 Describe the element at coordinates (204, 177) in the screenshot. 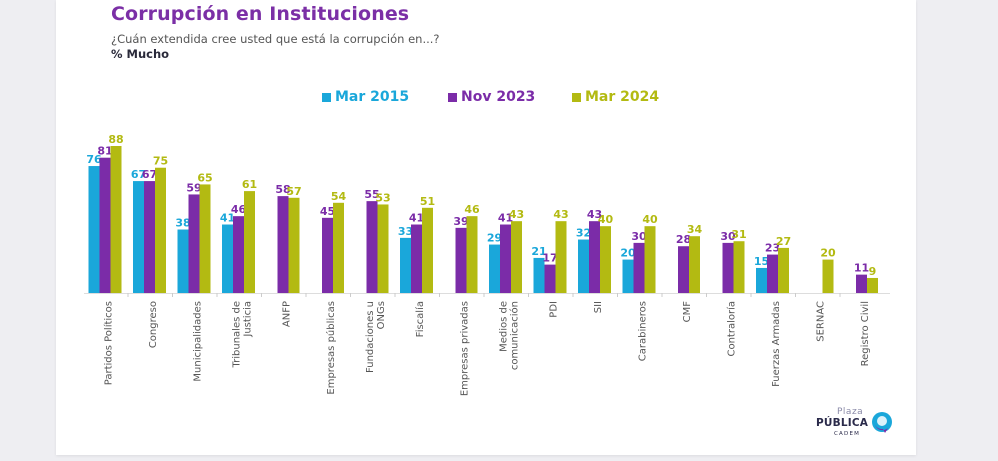

I see `data-label: 65` at that location.